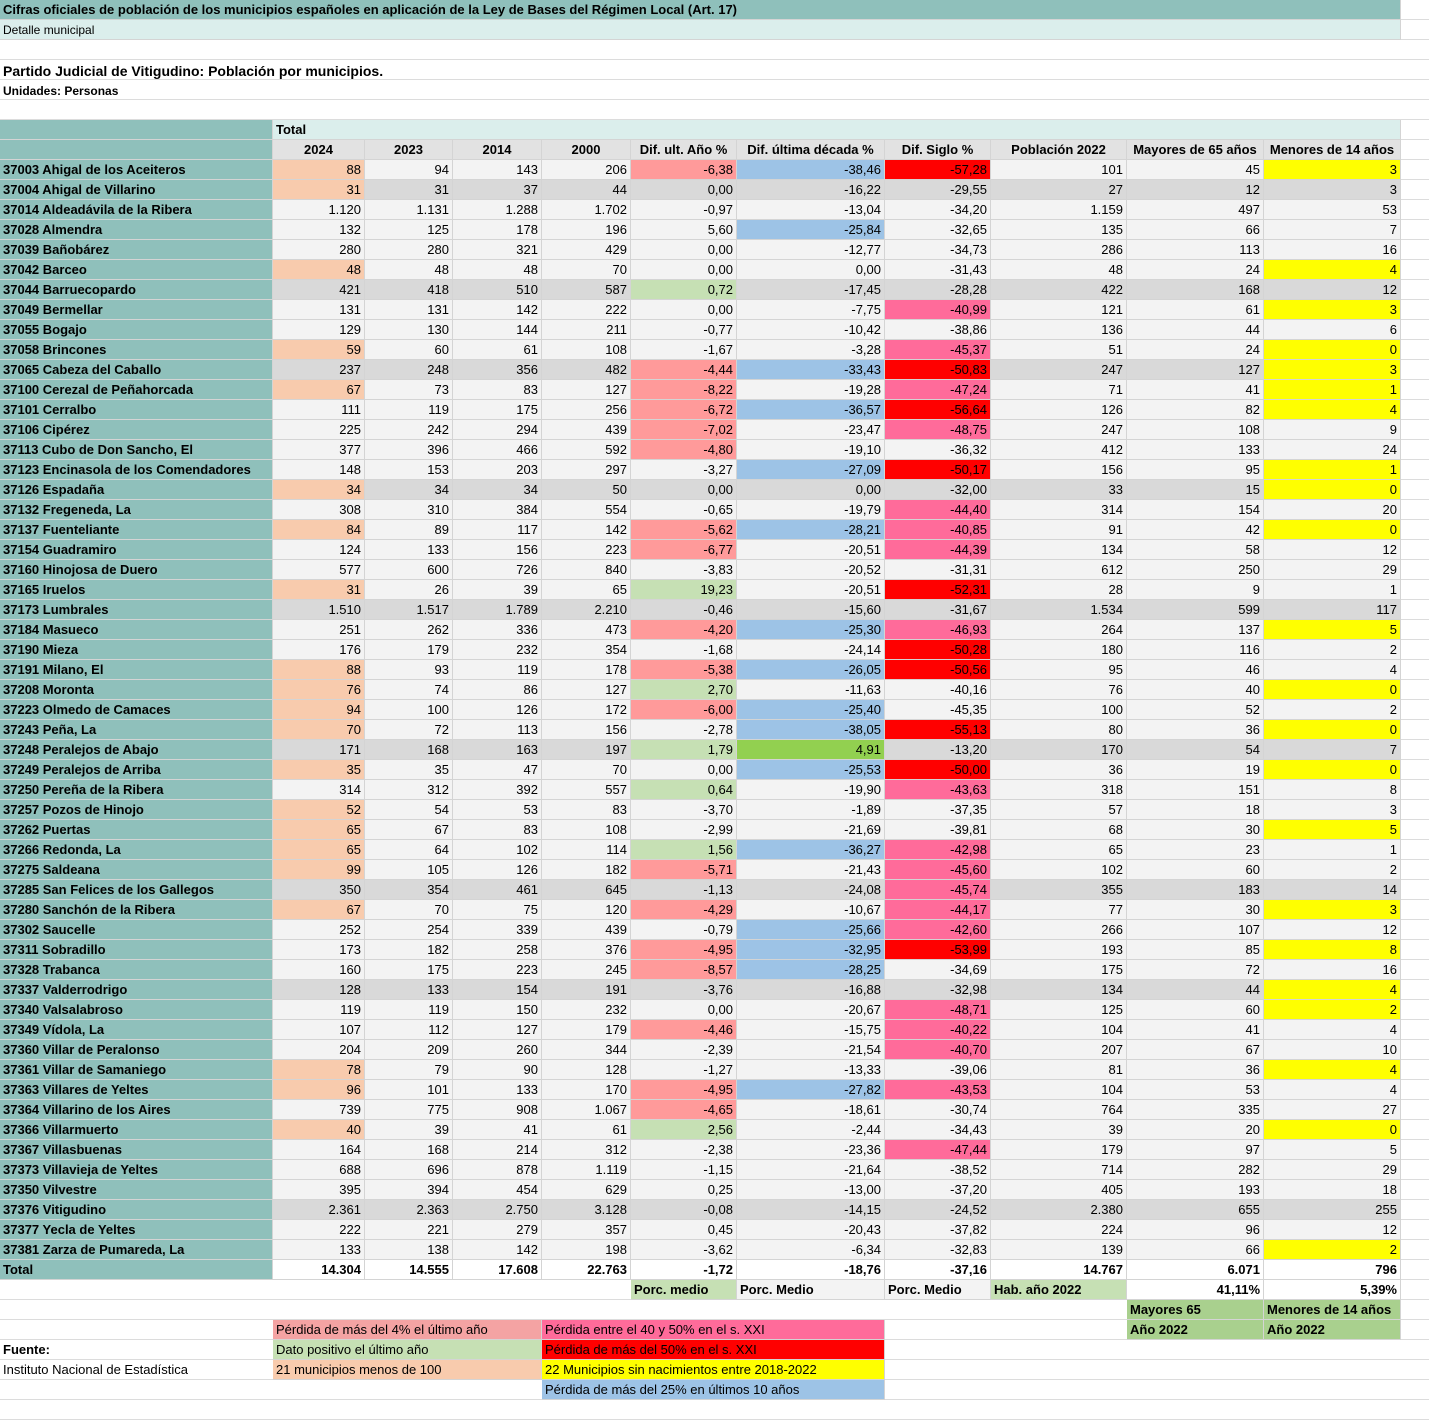 This screenshot has width=1429, height=1421. What do you see at coordinates (1332, 270) in the screenshot?
I see `value-cell: 4` at bounding box center [1332, 270].